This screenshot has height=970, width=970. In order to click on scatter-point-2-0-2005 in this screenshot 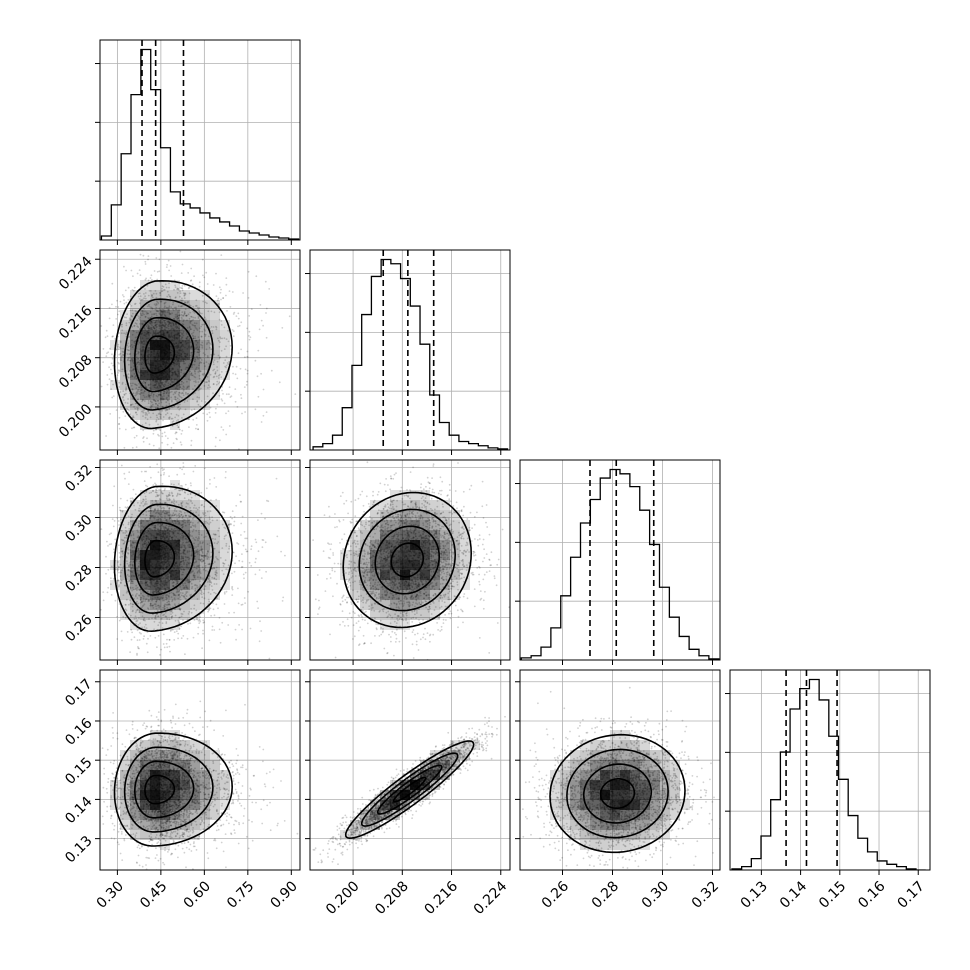, I will do `click(202, 567)`.